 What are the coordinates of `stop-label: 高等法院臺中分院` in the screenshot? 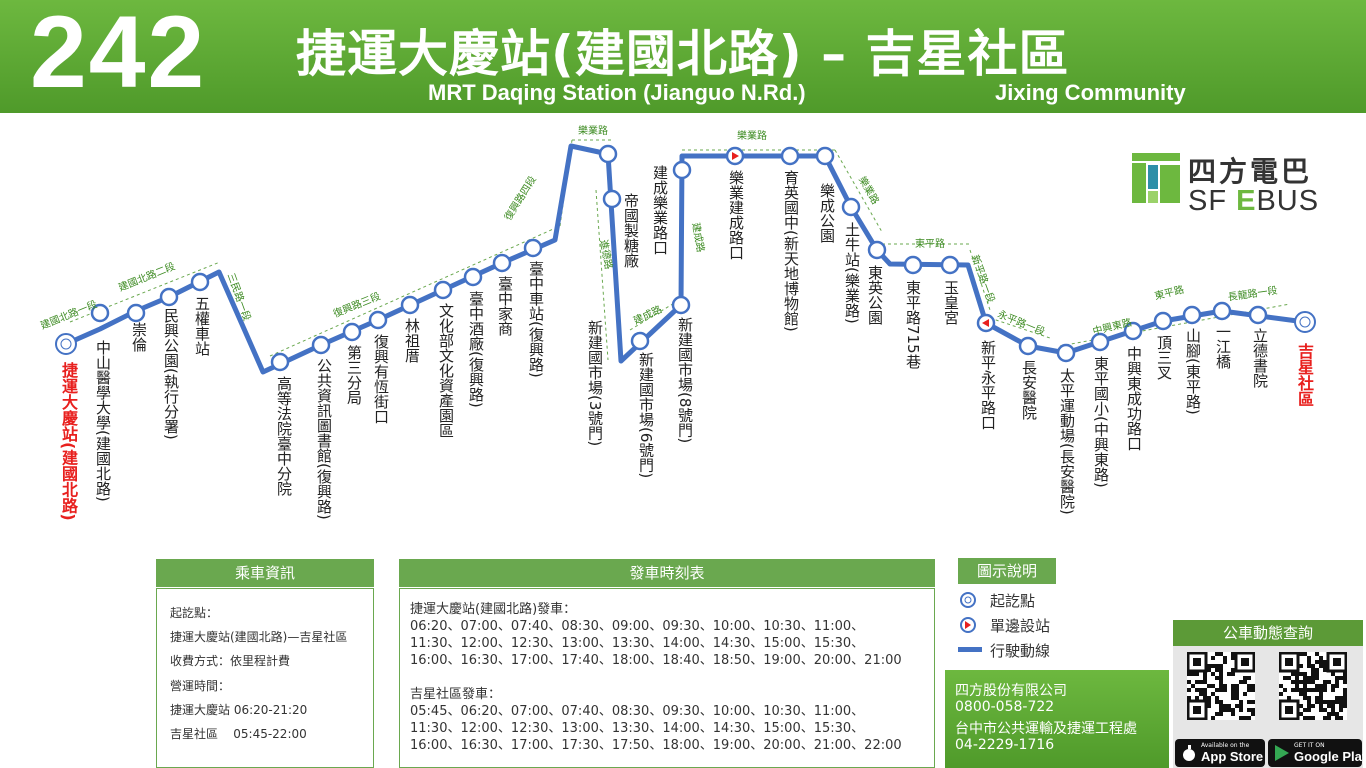 It's located at (284, 436).